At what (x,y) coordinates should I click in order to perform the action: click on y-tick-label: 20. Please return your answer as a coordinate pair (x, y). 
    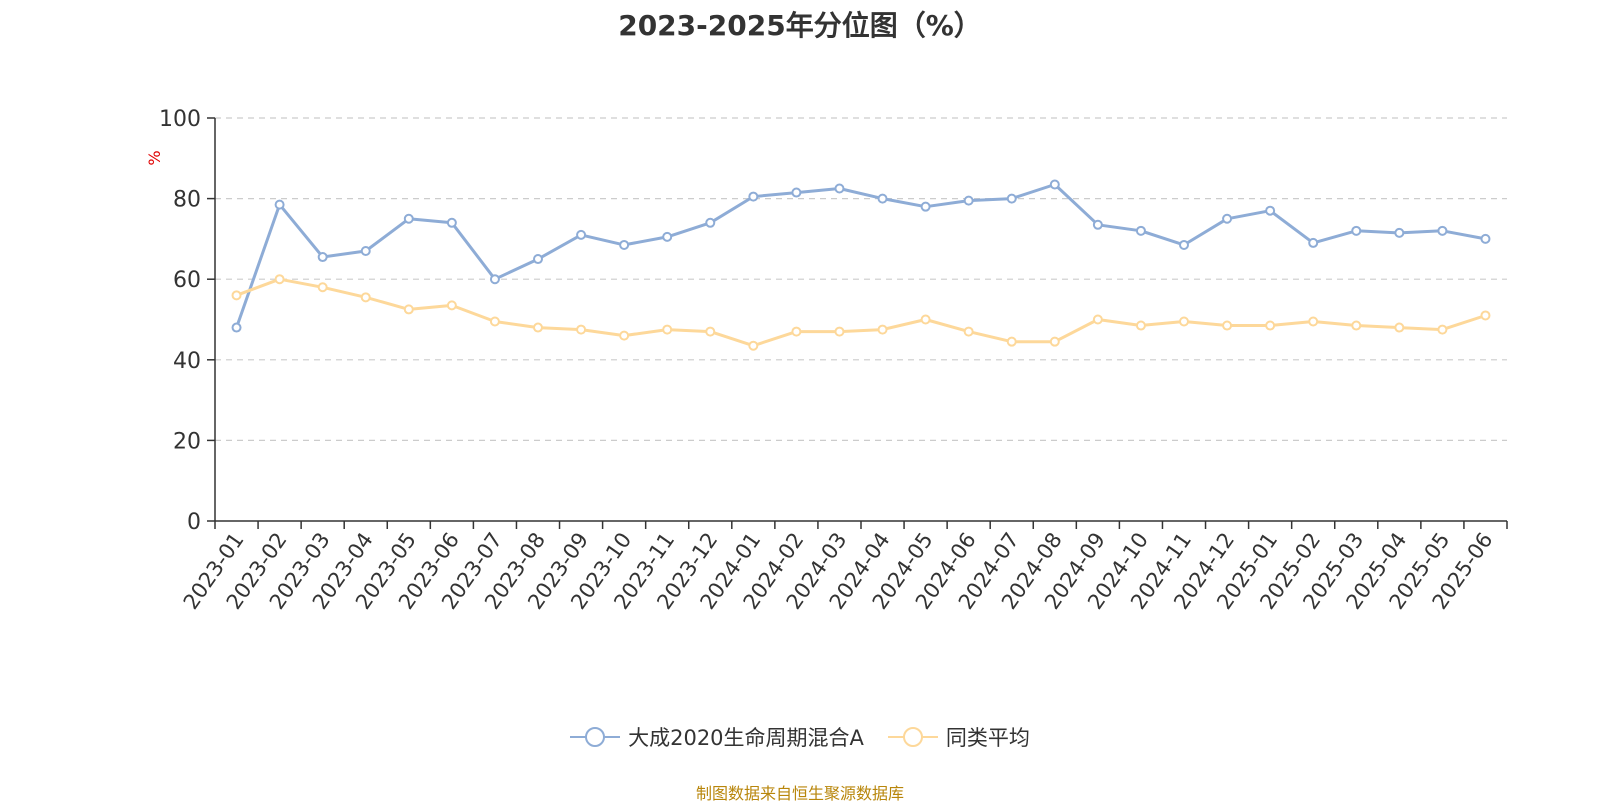
    Looking at the image, I should click on (187, 441).